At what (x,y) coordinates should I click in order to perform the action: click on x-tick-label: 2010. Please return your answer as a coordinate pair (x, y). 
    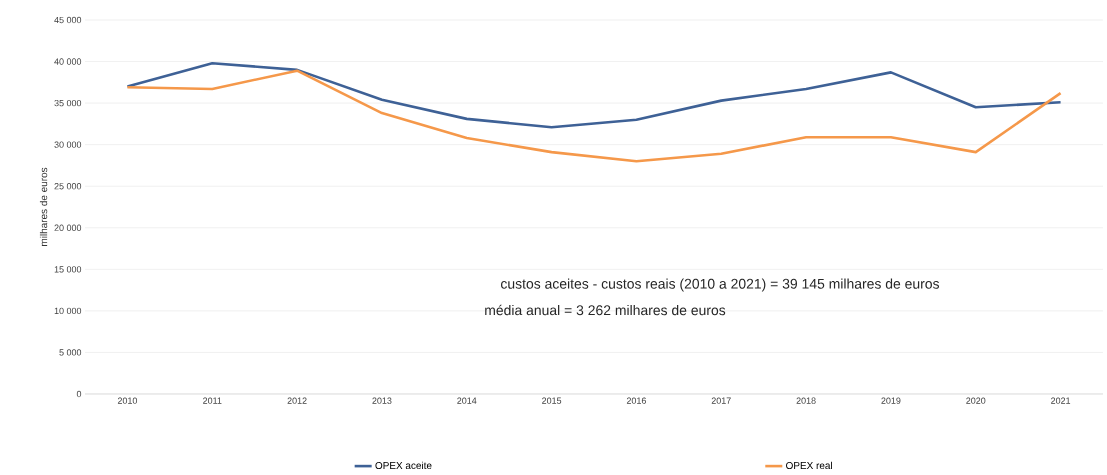
    Looking at the image, I should click on (127, 400).